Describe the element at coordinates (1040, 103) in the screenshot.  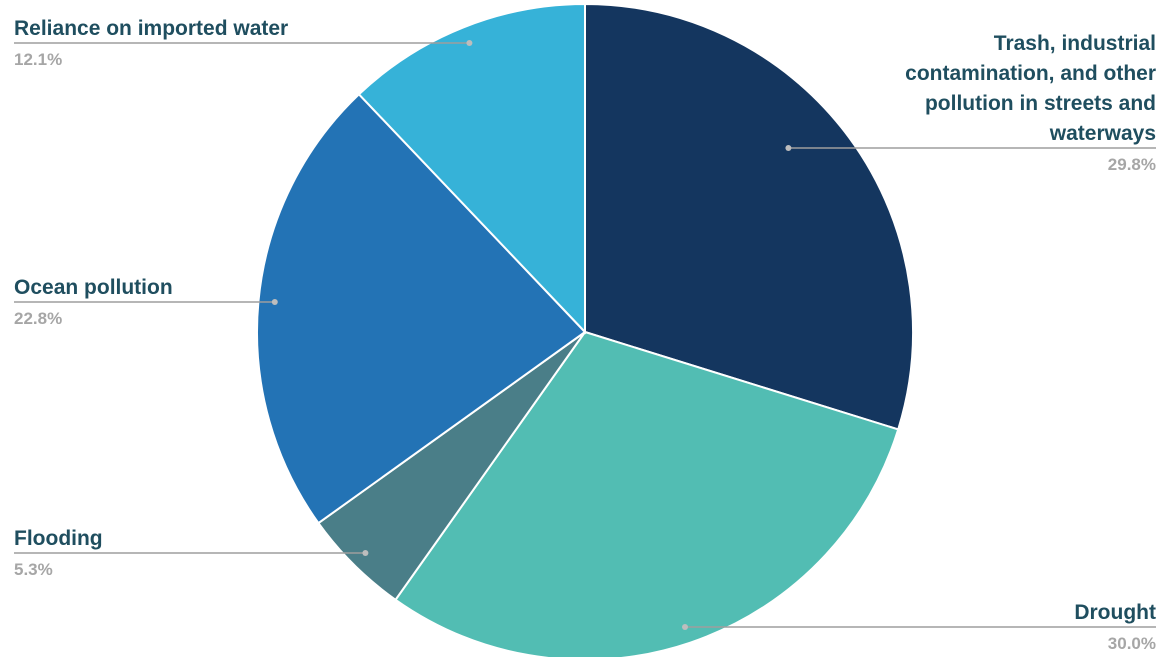
I see `slice-label-text: pollution in streets and` at that location.